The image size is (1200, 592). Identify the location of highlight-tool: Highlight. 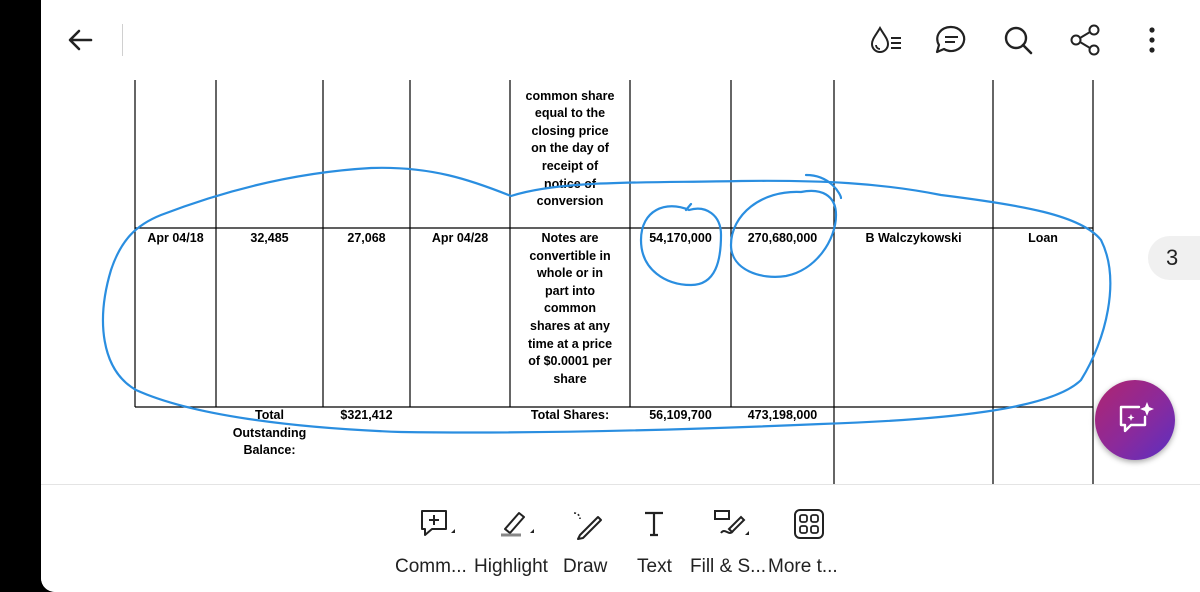
(513, 538).